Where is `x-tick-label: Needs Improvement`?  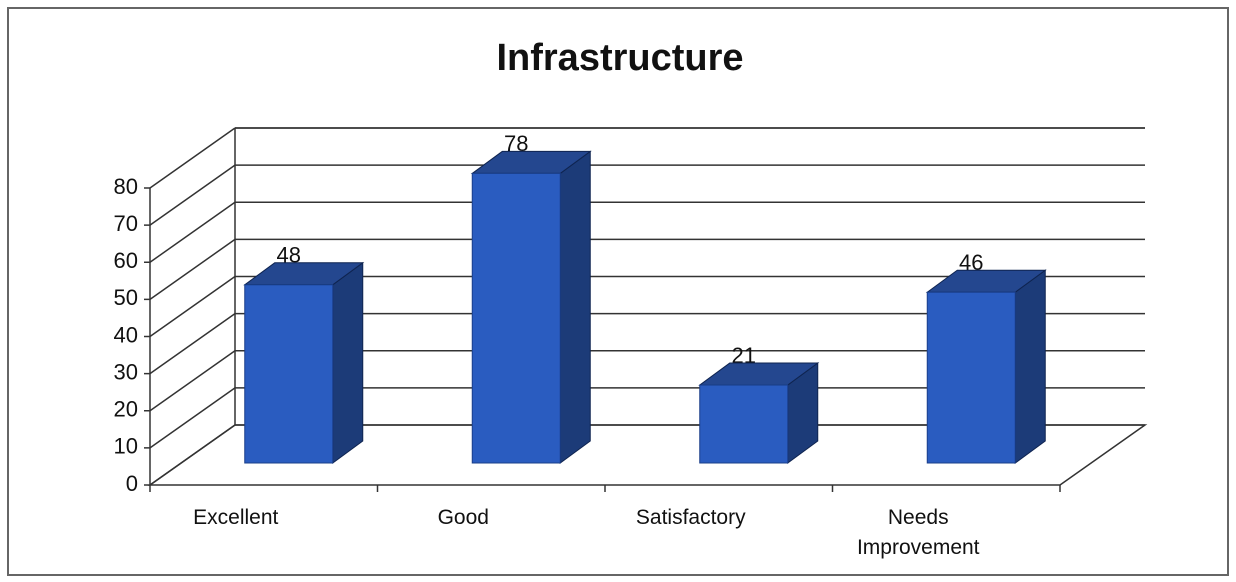 x-tick-label: Needs Improvement is located at coordinates (918, 532).